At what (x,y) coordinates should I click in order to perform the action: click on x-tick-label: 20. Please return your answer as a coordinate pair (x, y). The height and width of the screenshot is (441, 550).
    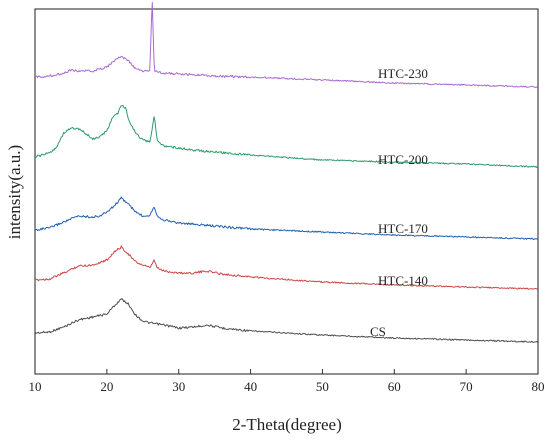
    Looking at the image, I should click on (106, 386).